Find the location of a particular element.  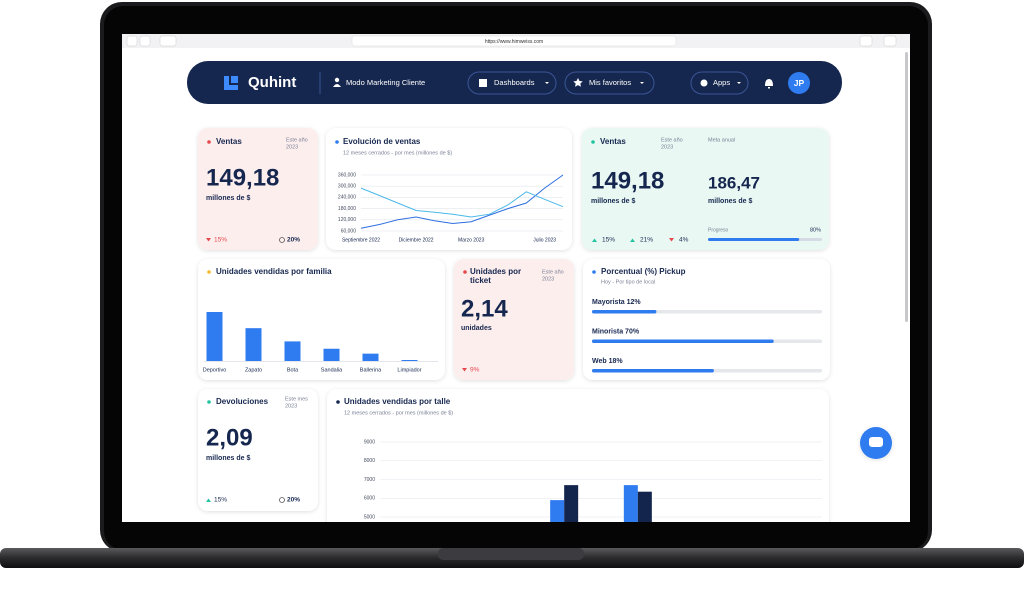

y-tick-label: 180,000 is located at coordinates (347, 209).